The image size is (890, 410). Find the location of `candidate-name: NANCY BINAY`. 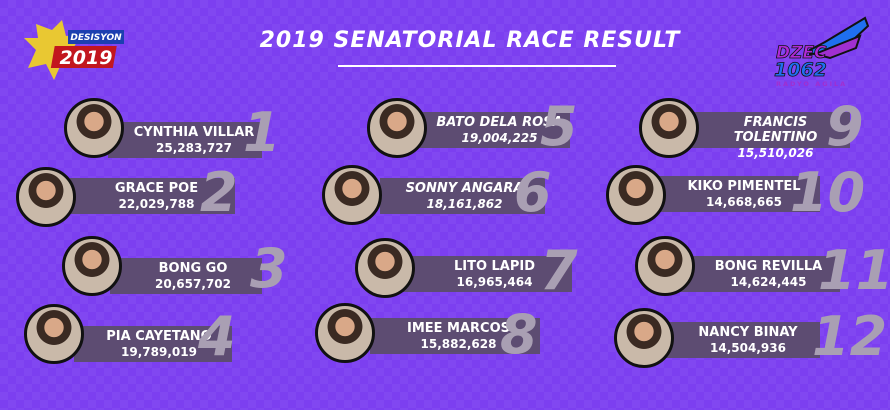

candidate-name: NANCY BINAY is located at coordinates (748, 332).